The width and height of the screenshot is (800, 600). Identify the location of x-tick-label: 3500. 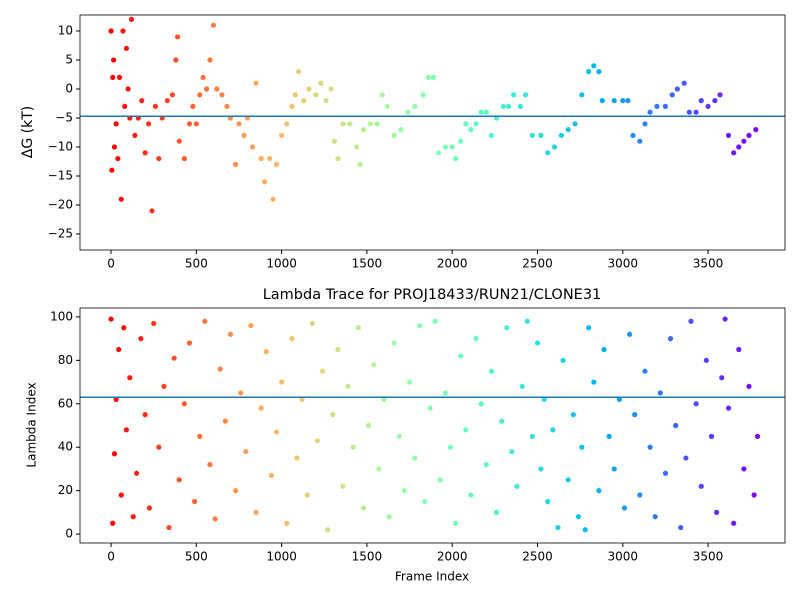
(708, 557).